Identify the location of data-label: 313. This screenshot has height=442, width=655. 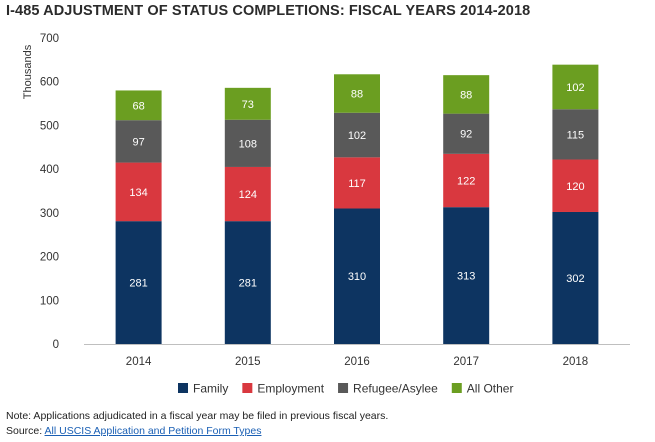
(466, 277).